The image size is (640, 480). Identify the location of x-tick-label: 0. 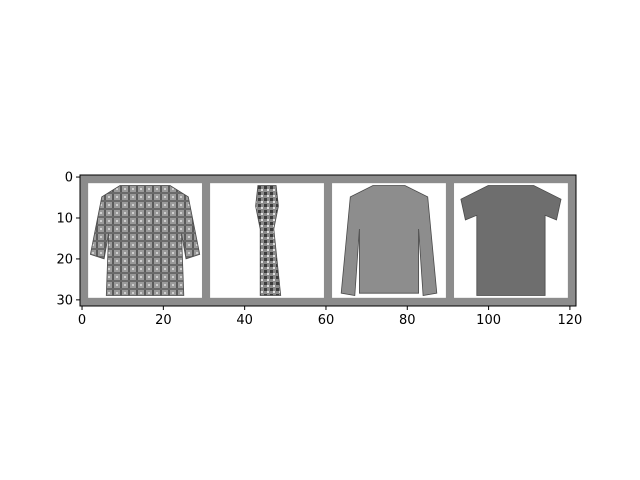
(82, 320).